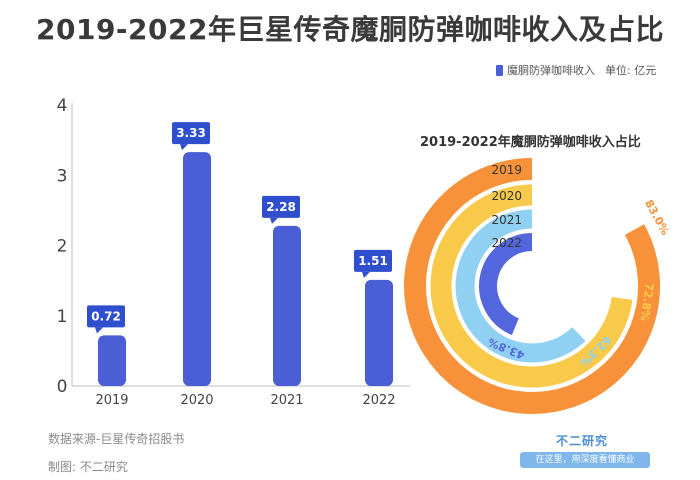 The width and height of the screenshot is (700, 480). What do you see at coordinates (530, 142) in the screenshot?
I see `radial-chart-title: 2019-2022年魔胴防弹咖啡收入占比` at bounding box center [530, 142].